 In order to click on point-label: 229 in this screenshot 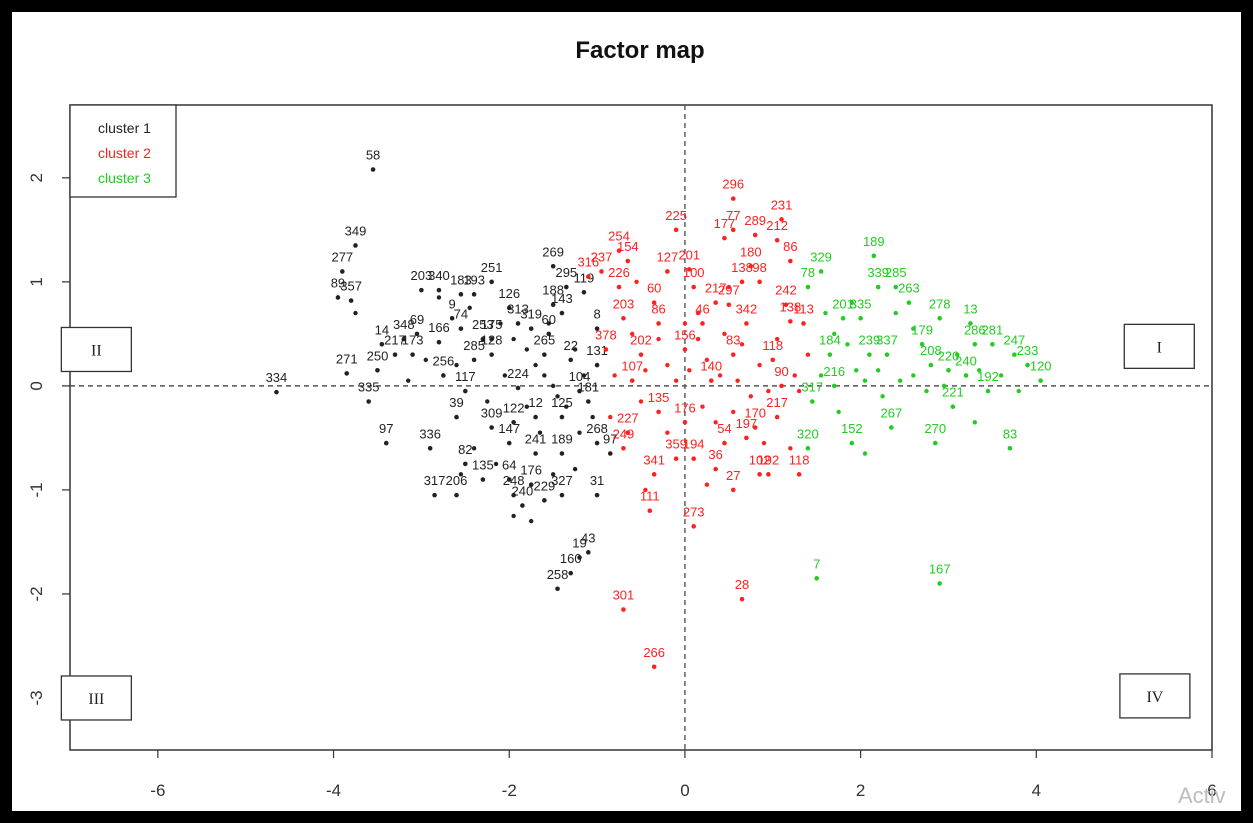, I will do `click(545, 485)`.